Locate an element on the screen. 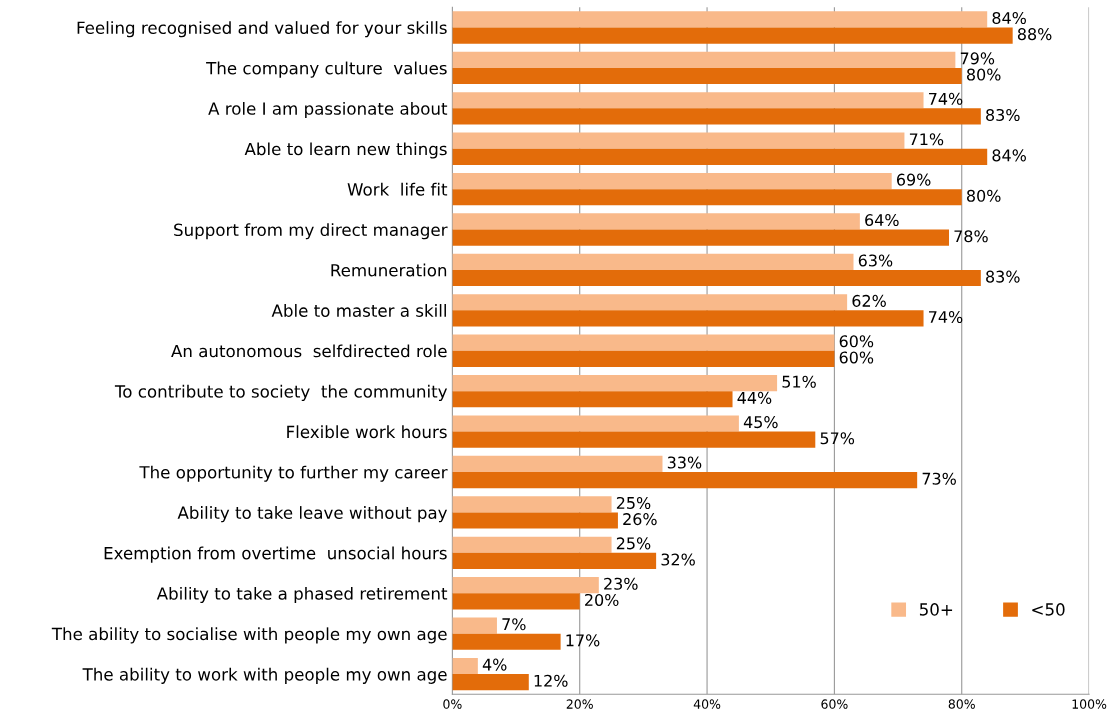 This screenshot has height=727, width=1117. x-tick-label: 80% is located at coordinates (961, 704).